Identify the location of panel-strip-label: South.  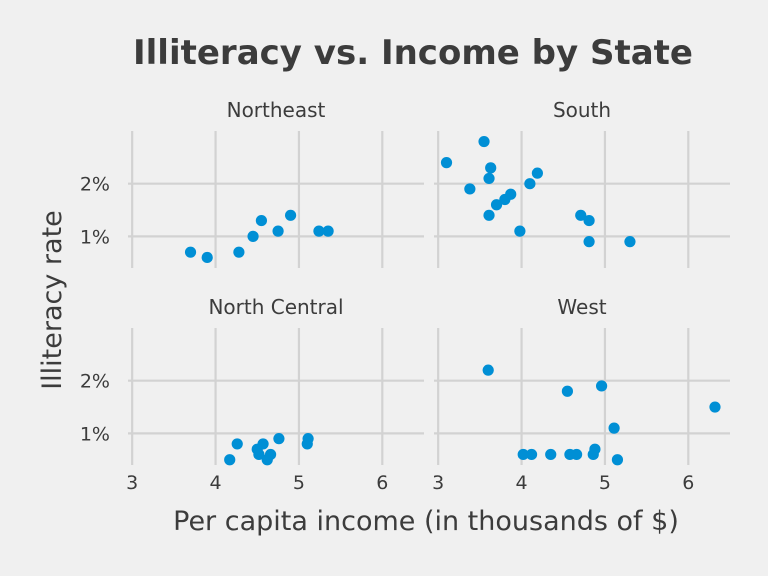
(582, 110).